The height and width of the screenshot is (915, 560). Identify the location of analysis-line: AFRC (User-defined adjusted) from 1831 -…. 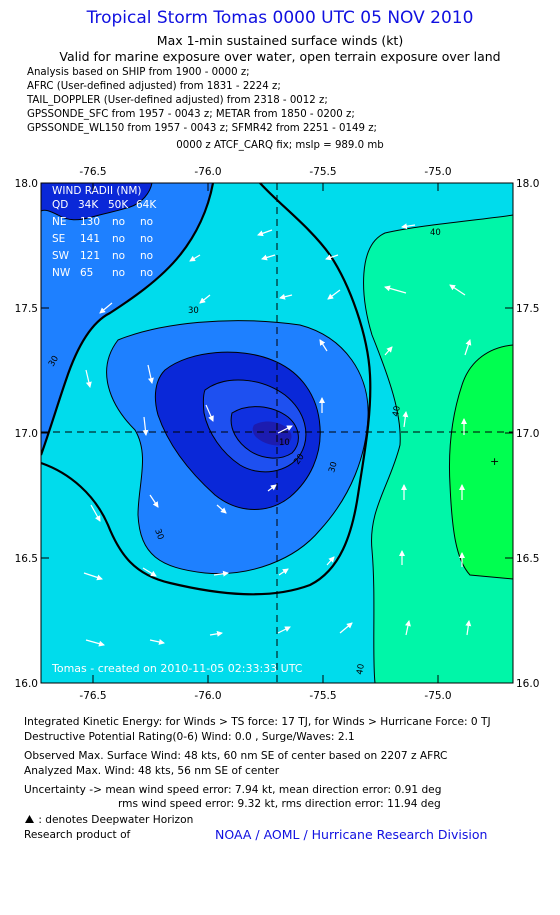
(154, 86).